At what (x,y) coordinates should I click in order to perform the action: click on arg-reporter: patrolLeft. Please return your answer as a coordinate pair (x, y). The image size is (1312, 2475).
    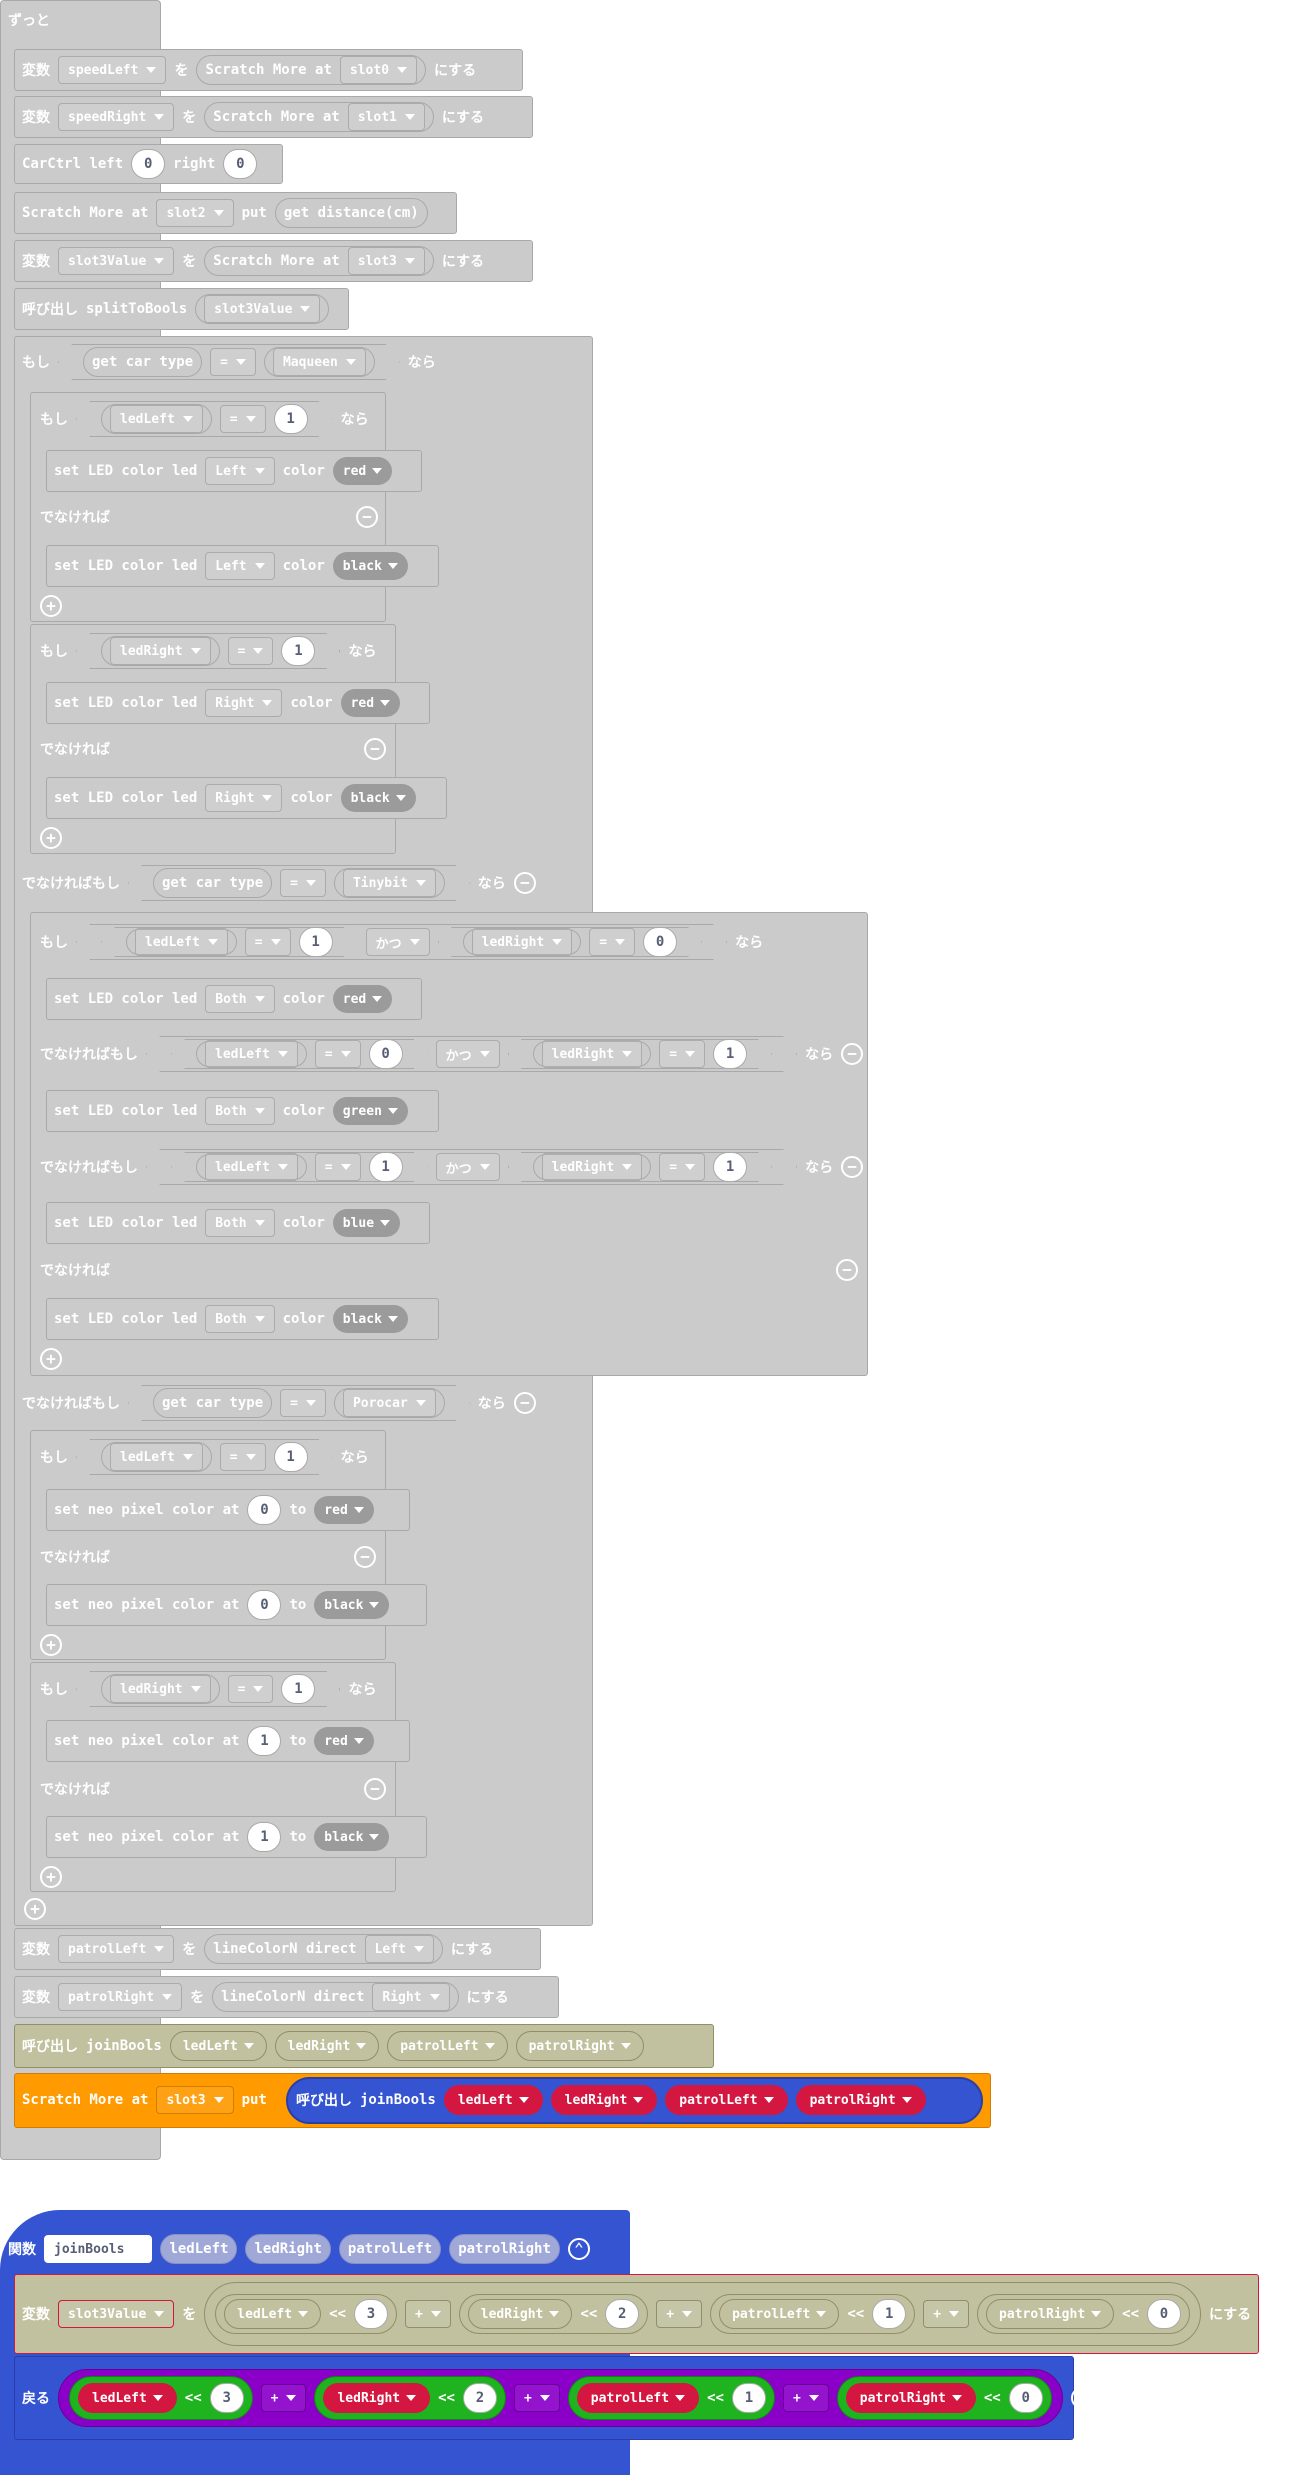
    Looking at the image, I should click on (447, 2046).